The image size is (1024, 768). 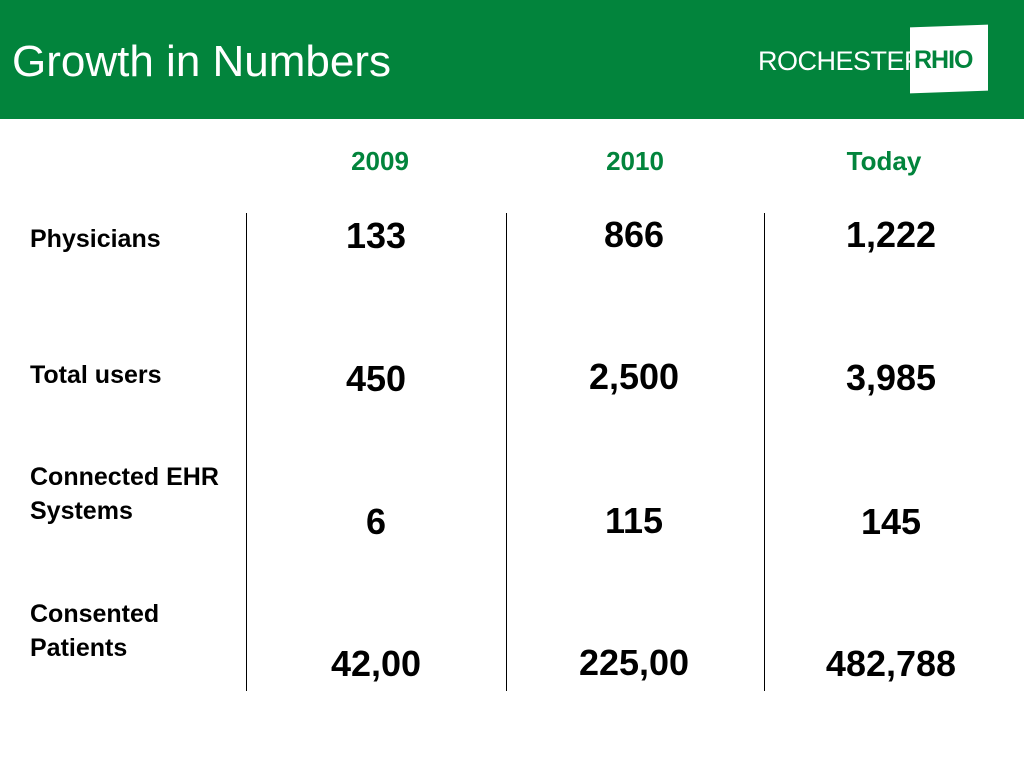 I want to click on cell-physicians-2009: 133, so click(x=376, y=235).